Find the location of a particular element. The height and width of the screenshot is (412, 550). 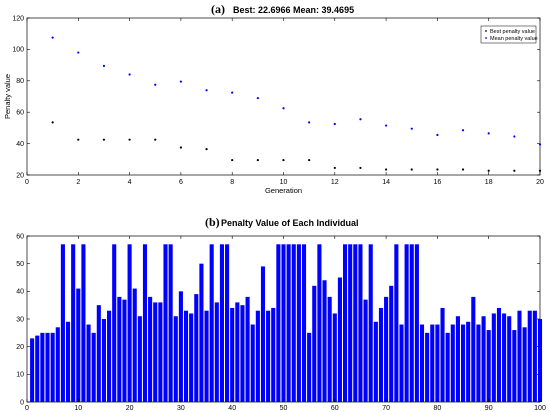

y-tick-label: 60 is located at coordinates (20, 236).